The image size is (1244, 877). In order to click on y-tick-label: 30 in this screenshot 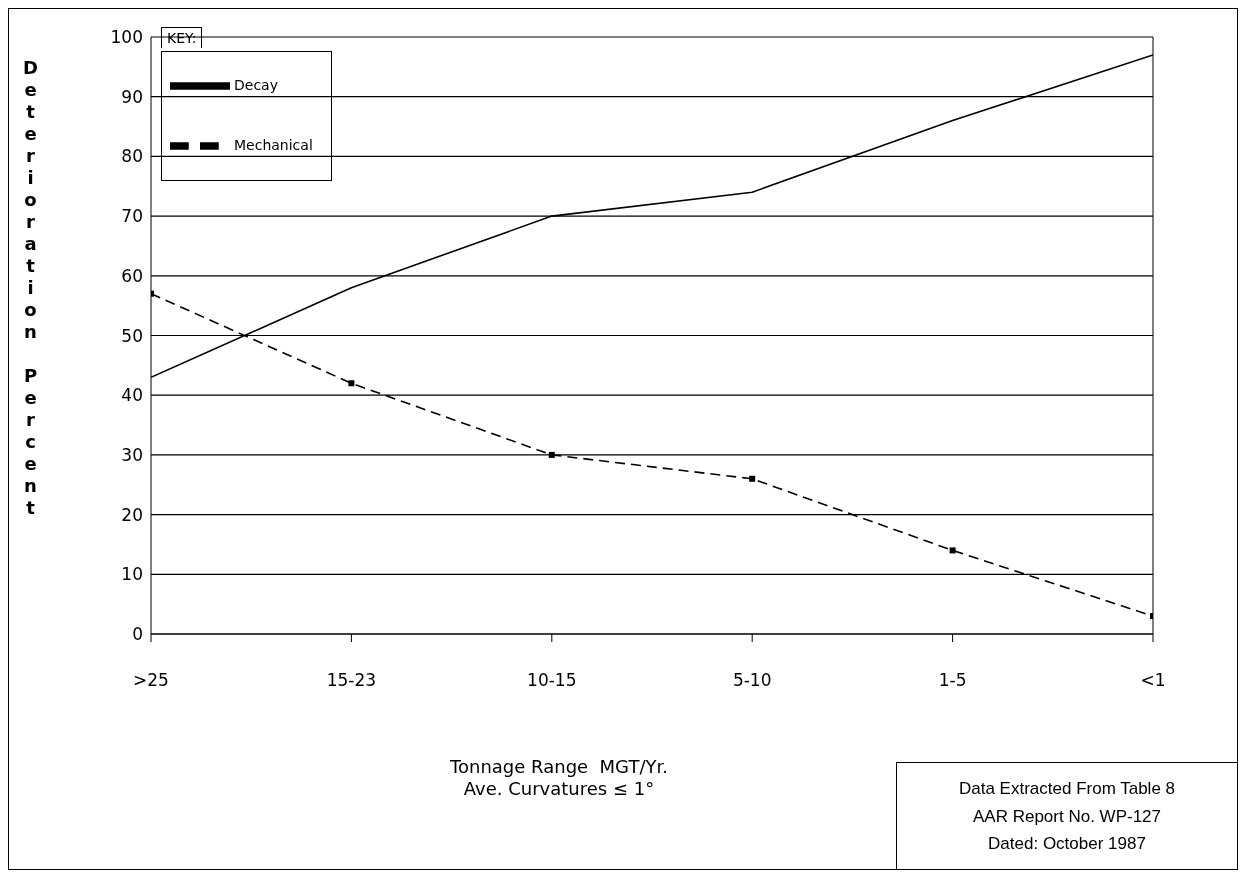, I will do `click(132, 454)`.